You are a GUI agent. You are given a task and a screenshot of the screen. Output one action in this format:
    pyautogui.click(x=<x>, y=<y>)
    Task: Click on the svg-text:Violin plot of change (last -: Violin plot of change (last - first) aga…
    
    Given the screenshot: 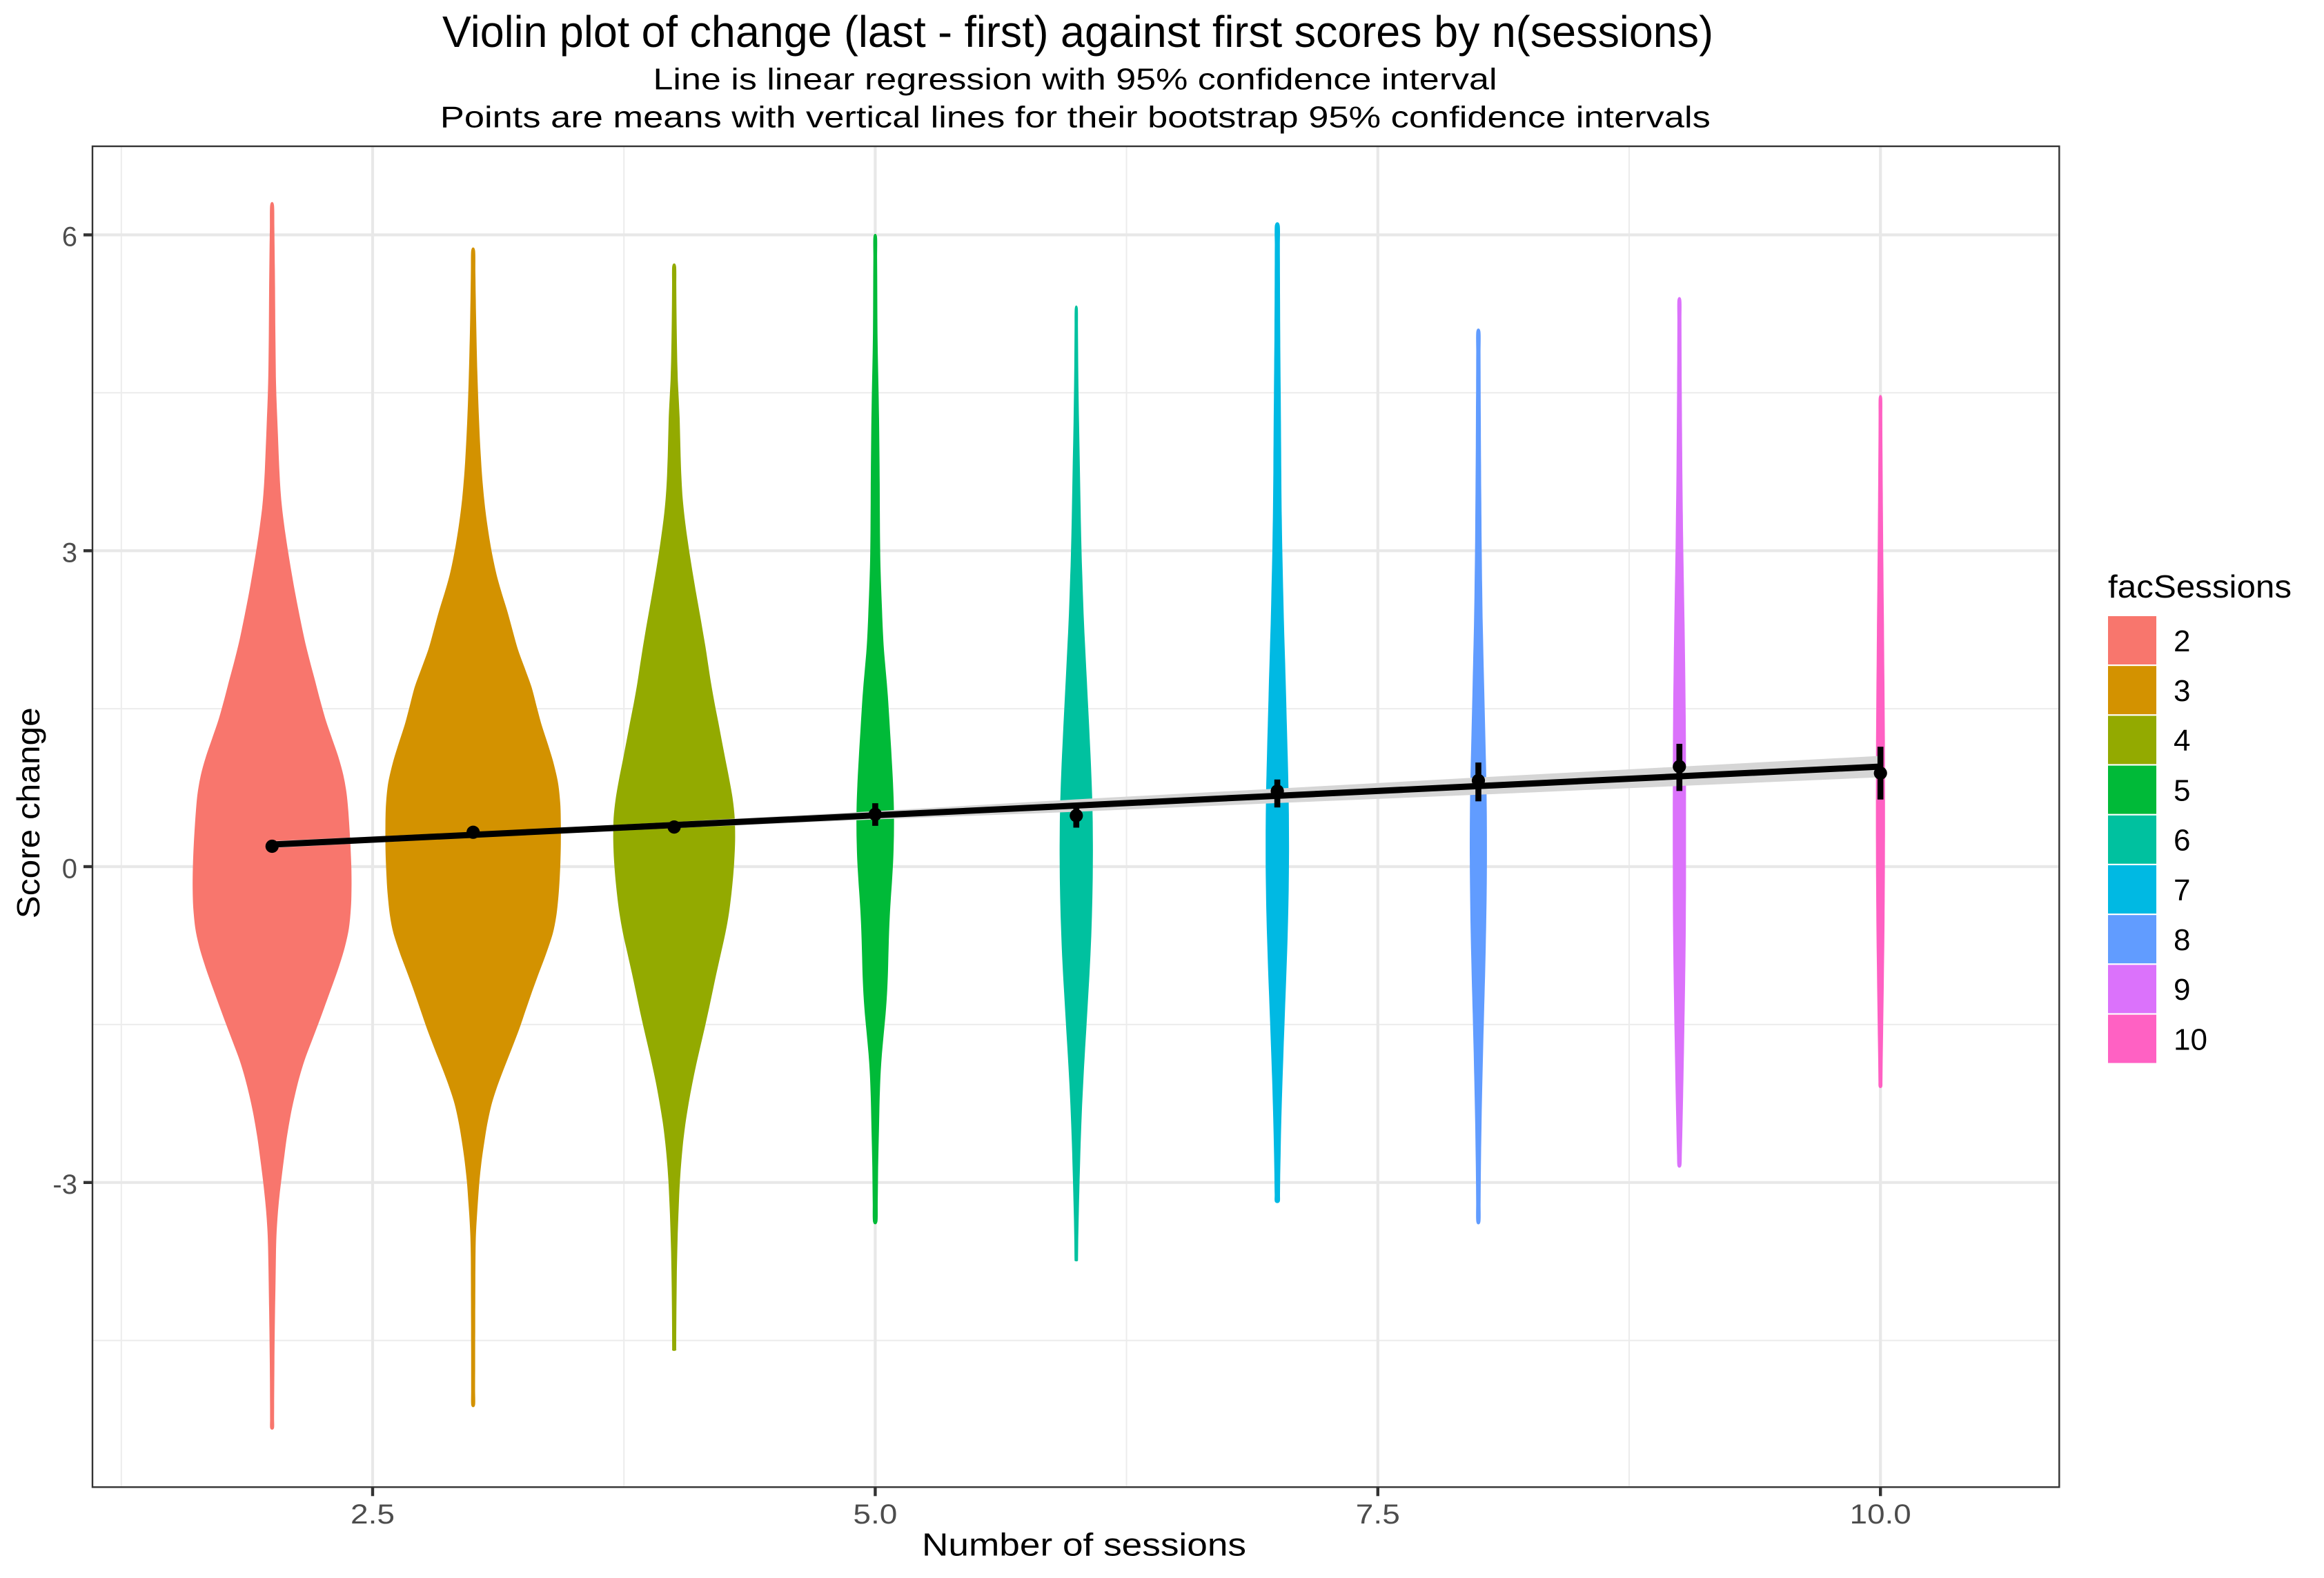 What is the action you would take?
    pyautogui.click(x=1077, y=32)
    